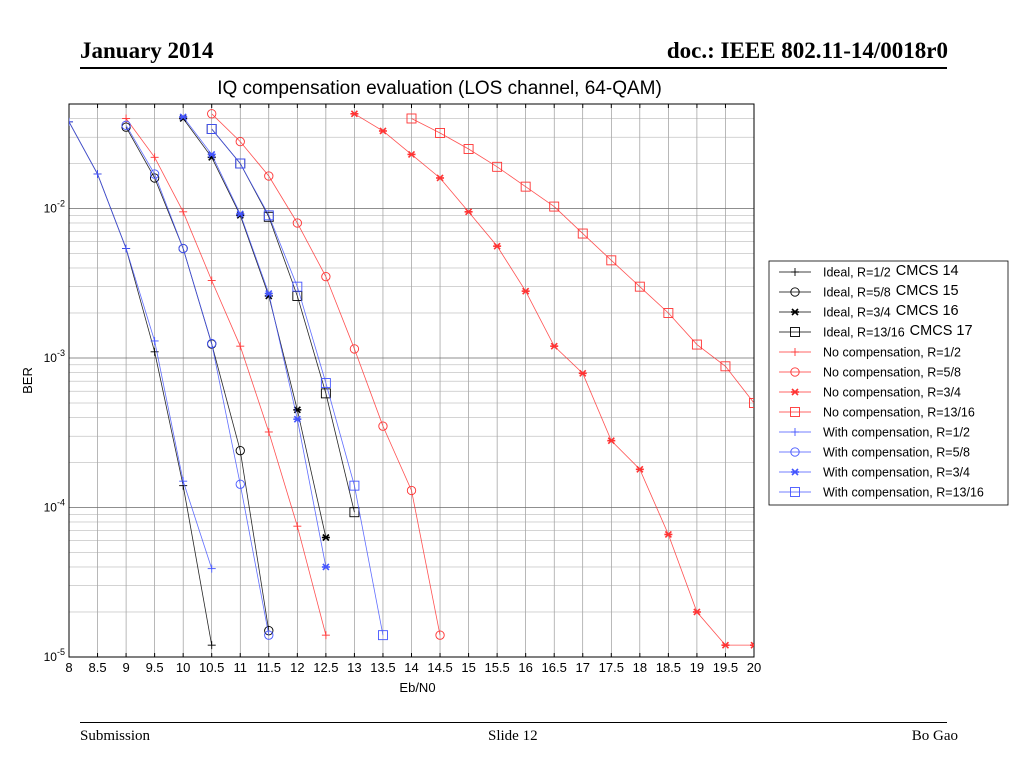 This screenshot has height=768, width=1024. I want to click on legend-item: Ideal, R=5/8 CMCS 15, so click(869, 291).